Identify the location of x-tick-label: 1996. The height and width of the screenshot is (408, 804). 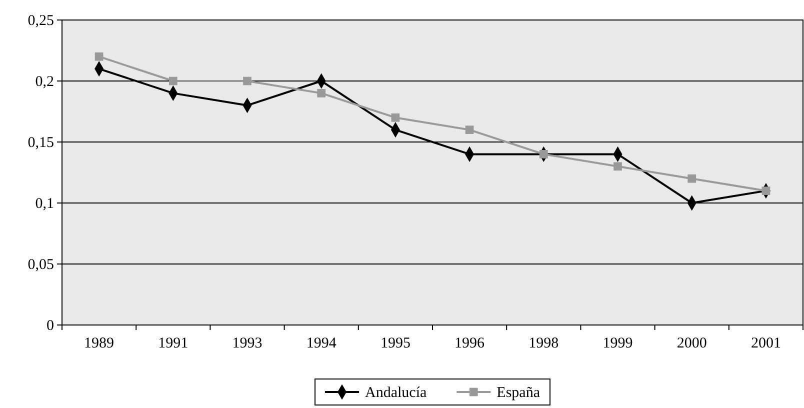
(470, 344).